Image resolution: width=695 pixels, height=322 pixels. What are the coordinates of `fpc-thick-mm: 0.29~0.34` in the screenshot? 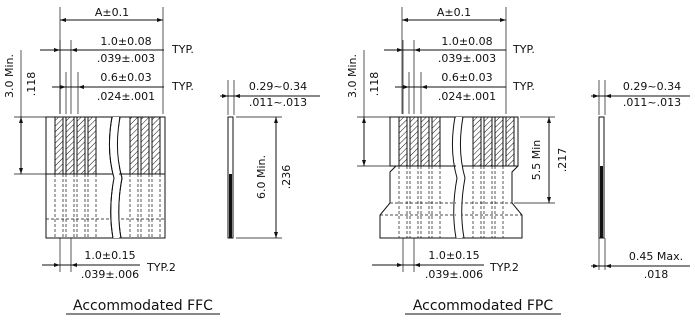 It's located at (652, 86).